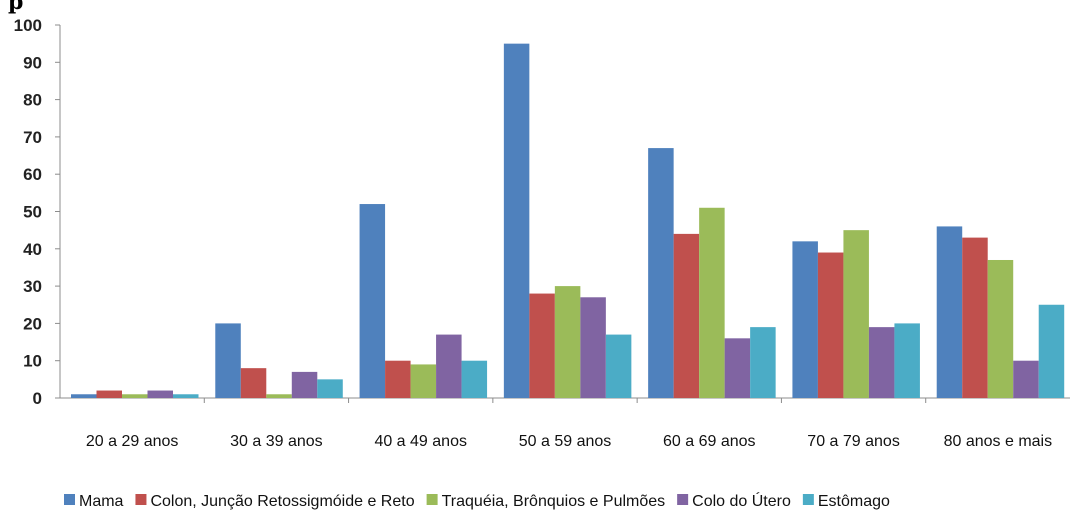 The height and width of the screenshot is (511, 1070). Describe the element at coordinates (32, 174) in the screenshot. I see `y-tick-label: 60` at that location.